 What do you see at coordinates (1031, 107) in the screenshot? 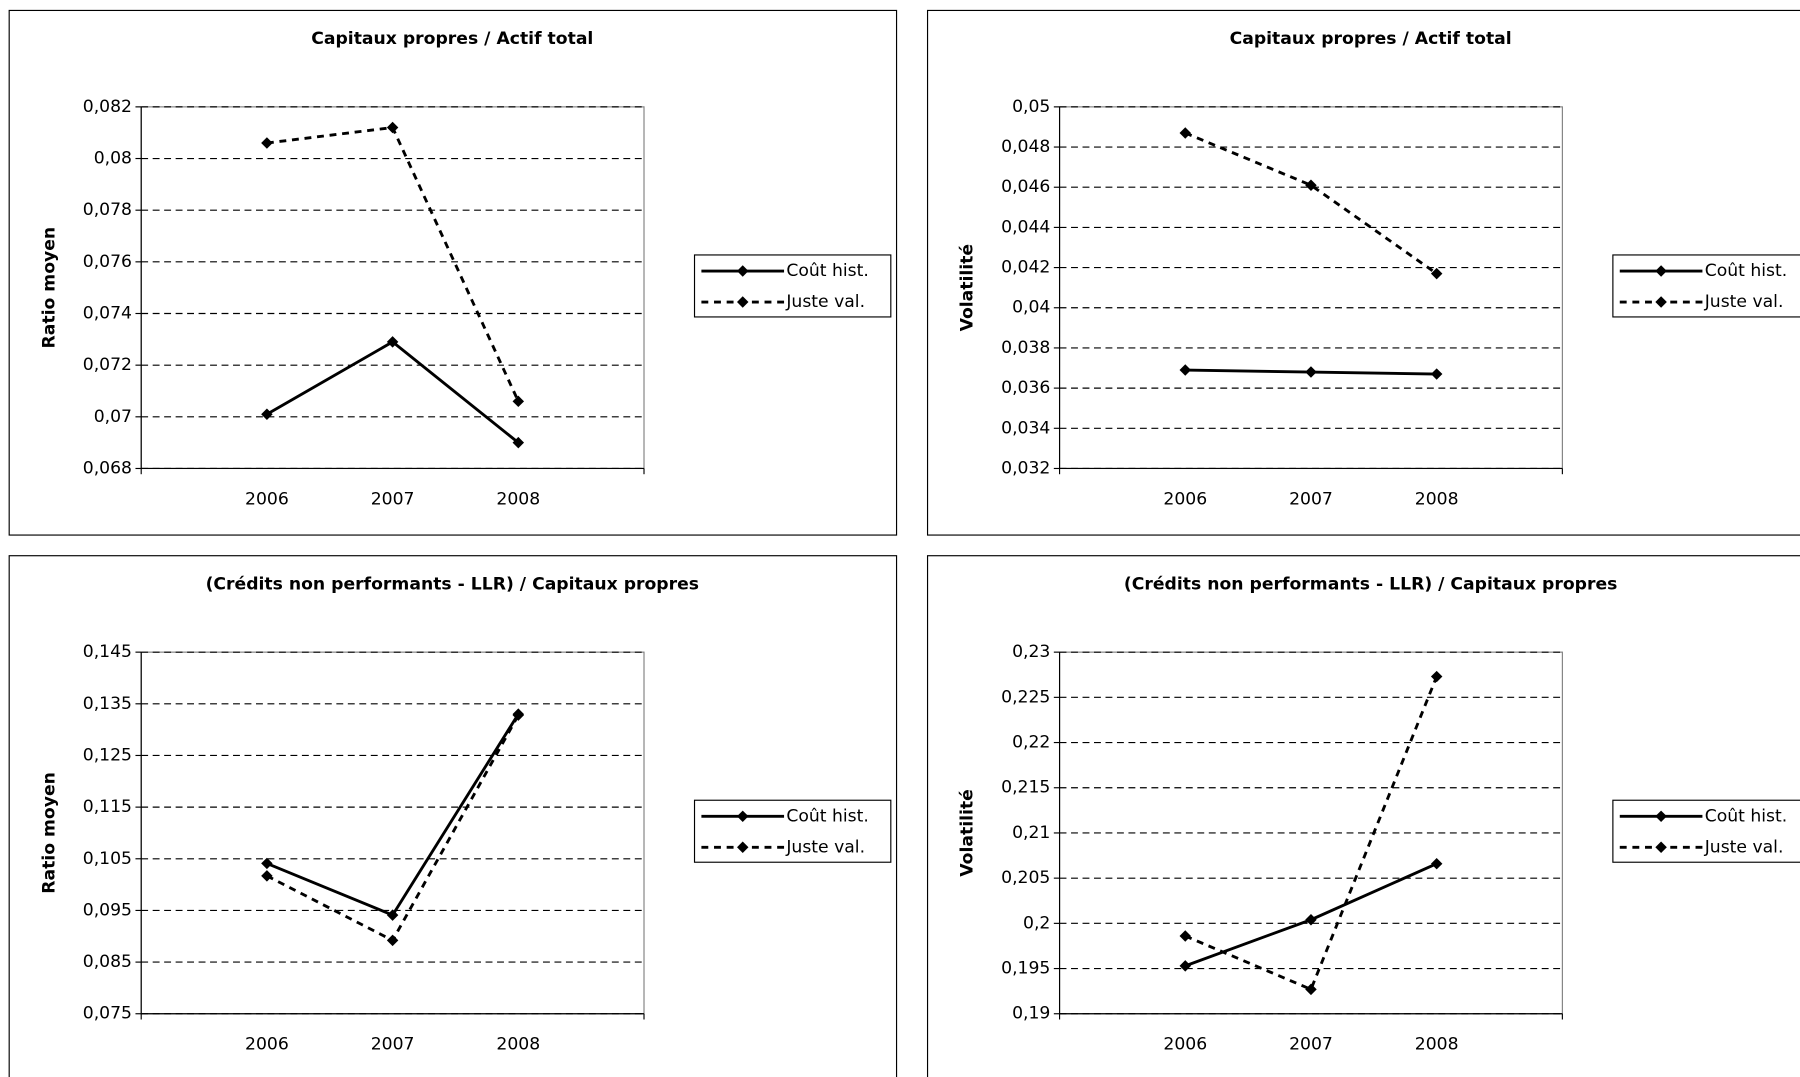
I see `y-tick-label: 0,05` at bounding box center [1031, 107].